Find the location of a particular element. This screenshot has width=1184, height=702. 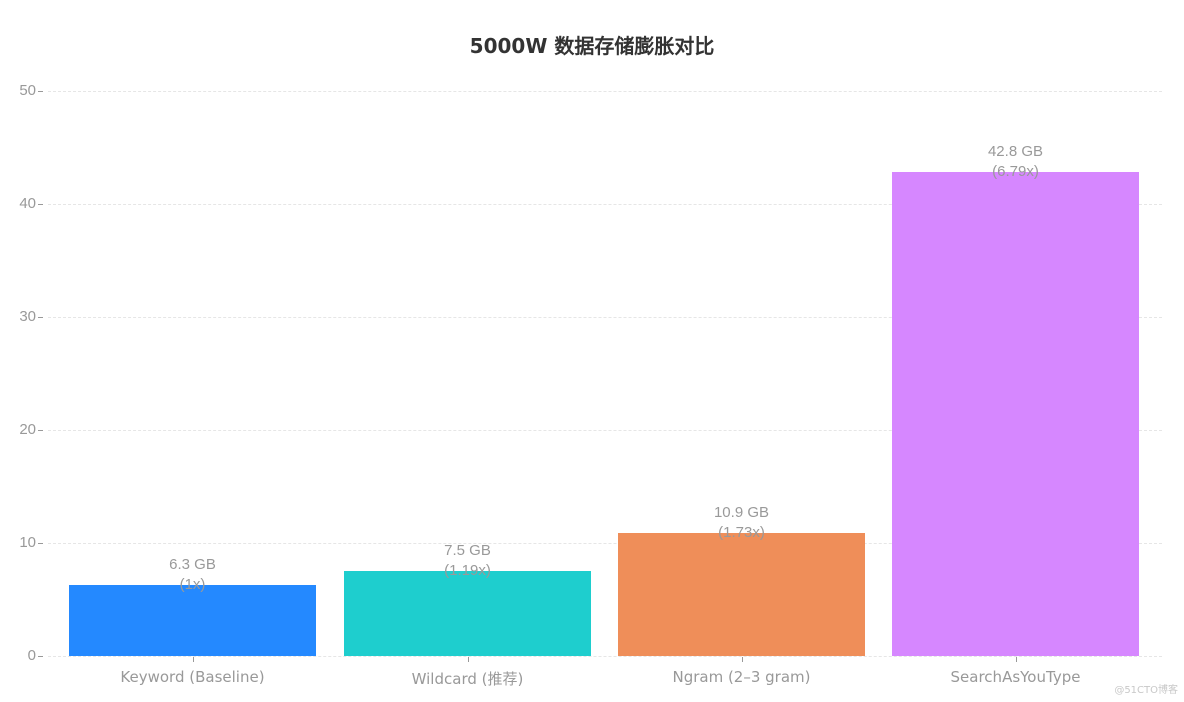

y-tick-label: 50 is located at coordinates (27, 90).